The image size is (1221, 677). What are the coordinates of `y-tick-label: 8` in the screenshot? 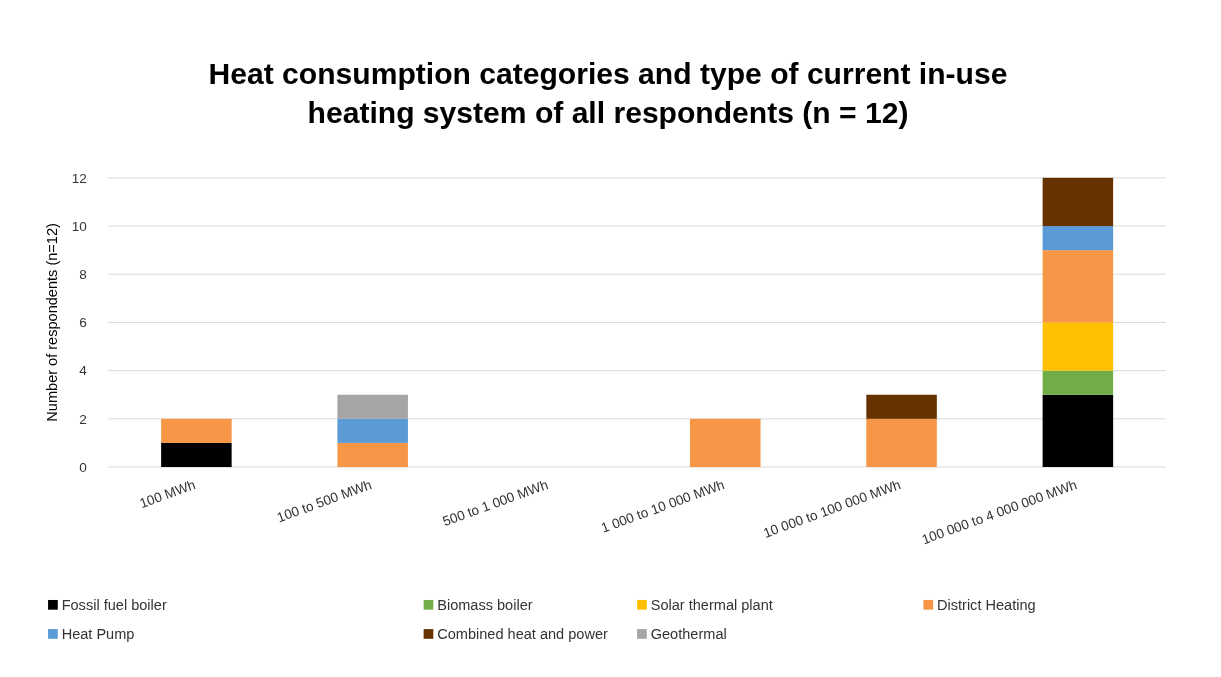 It's located at (83, 274).